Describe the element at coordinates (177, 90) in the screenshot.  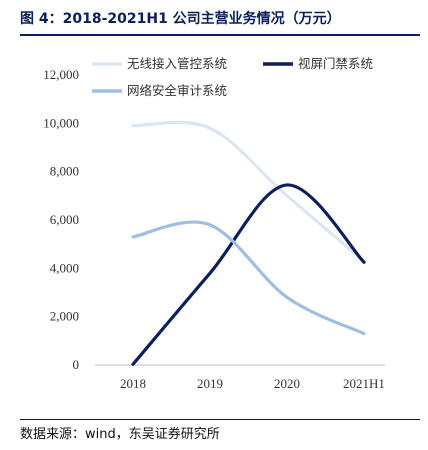
I see `legend-label: 网络安全审计系统` at that location.